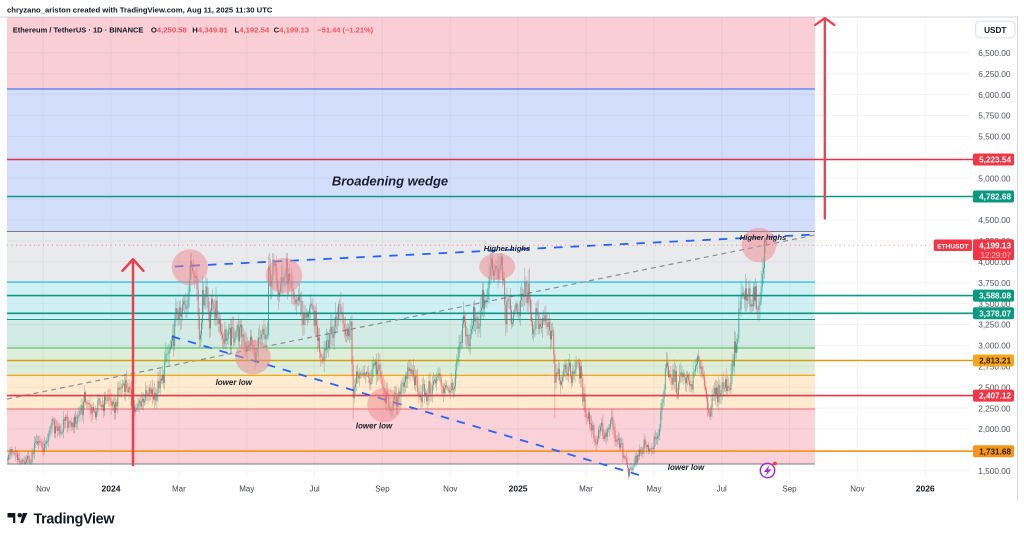  Describe the element at coordinates (994, 137) in the screenshot. I see `svg-text: 5,500.00` at that location.